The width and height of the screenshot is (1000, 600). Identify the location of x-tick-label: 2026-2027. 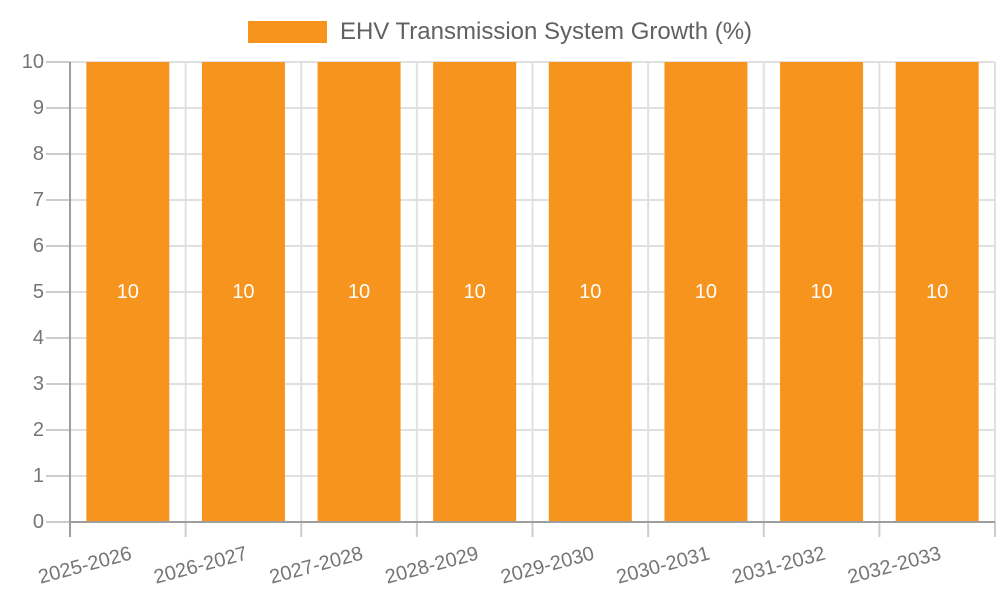
(201, 566).